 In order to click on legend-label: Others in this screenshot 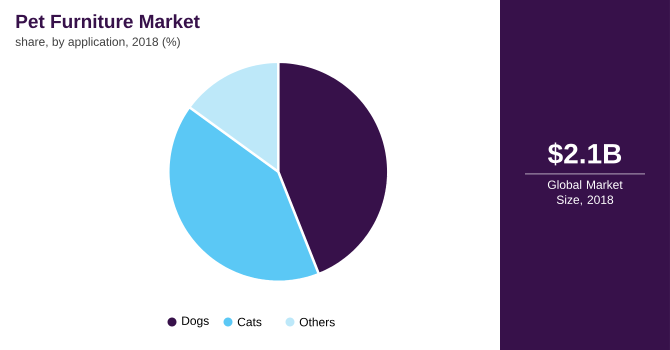, I will do `click(317, 322)`.